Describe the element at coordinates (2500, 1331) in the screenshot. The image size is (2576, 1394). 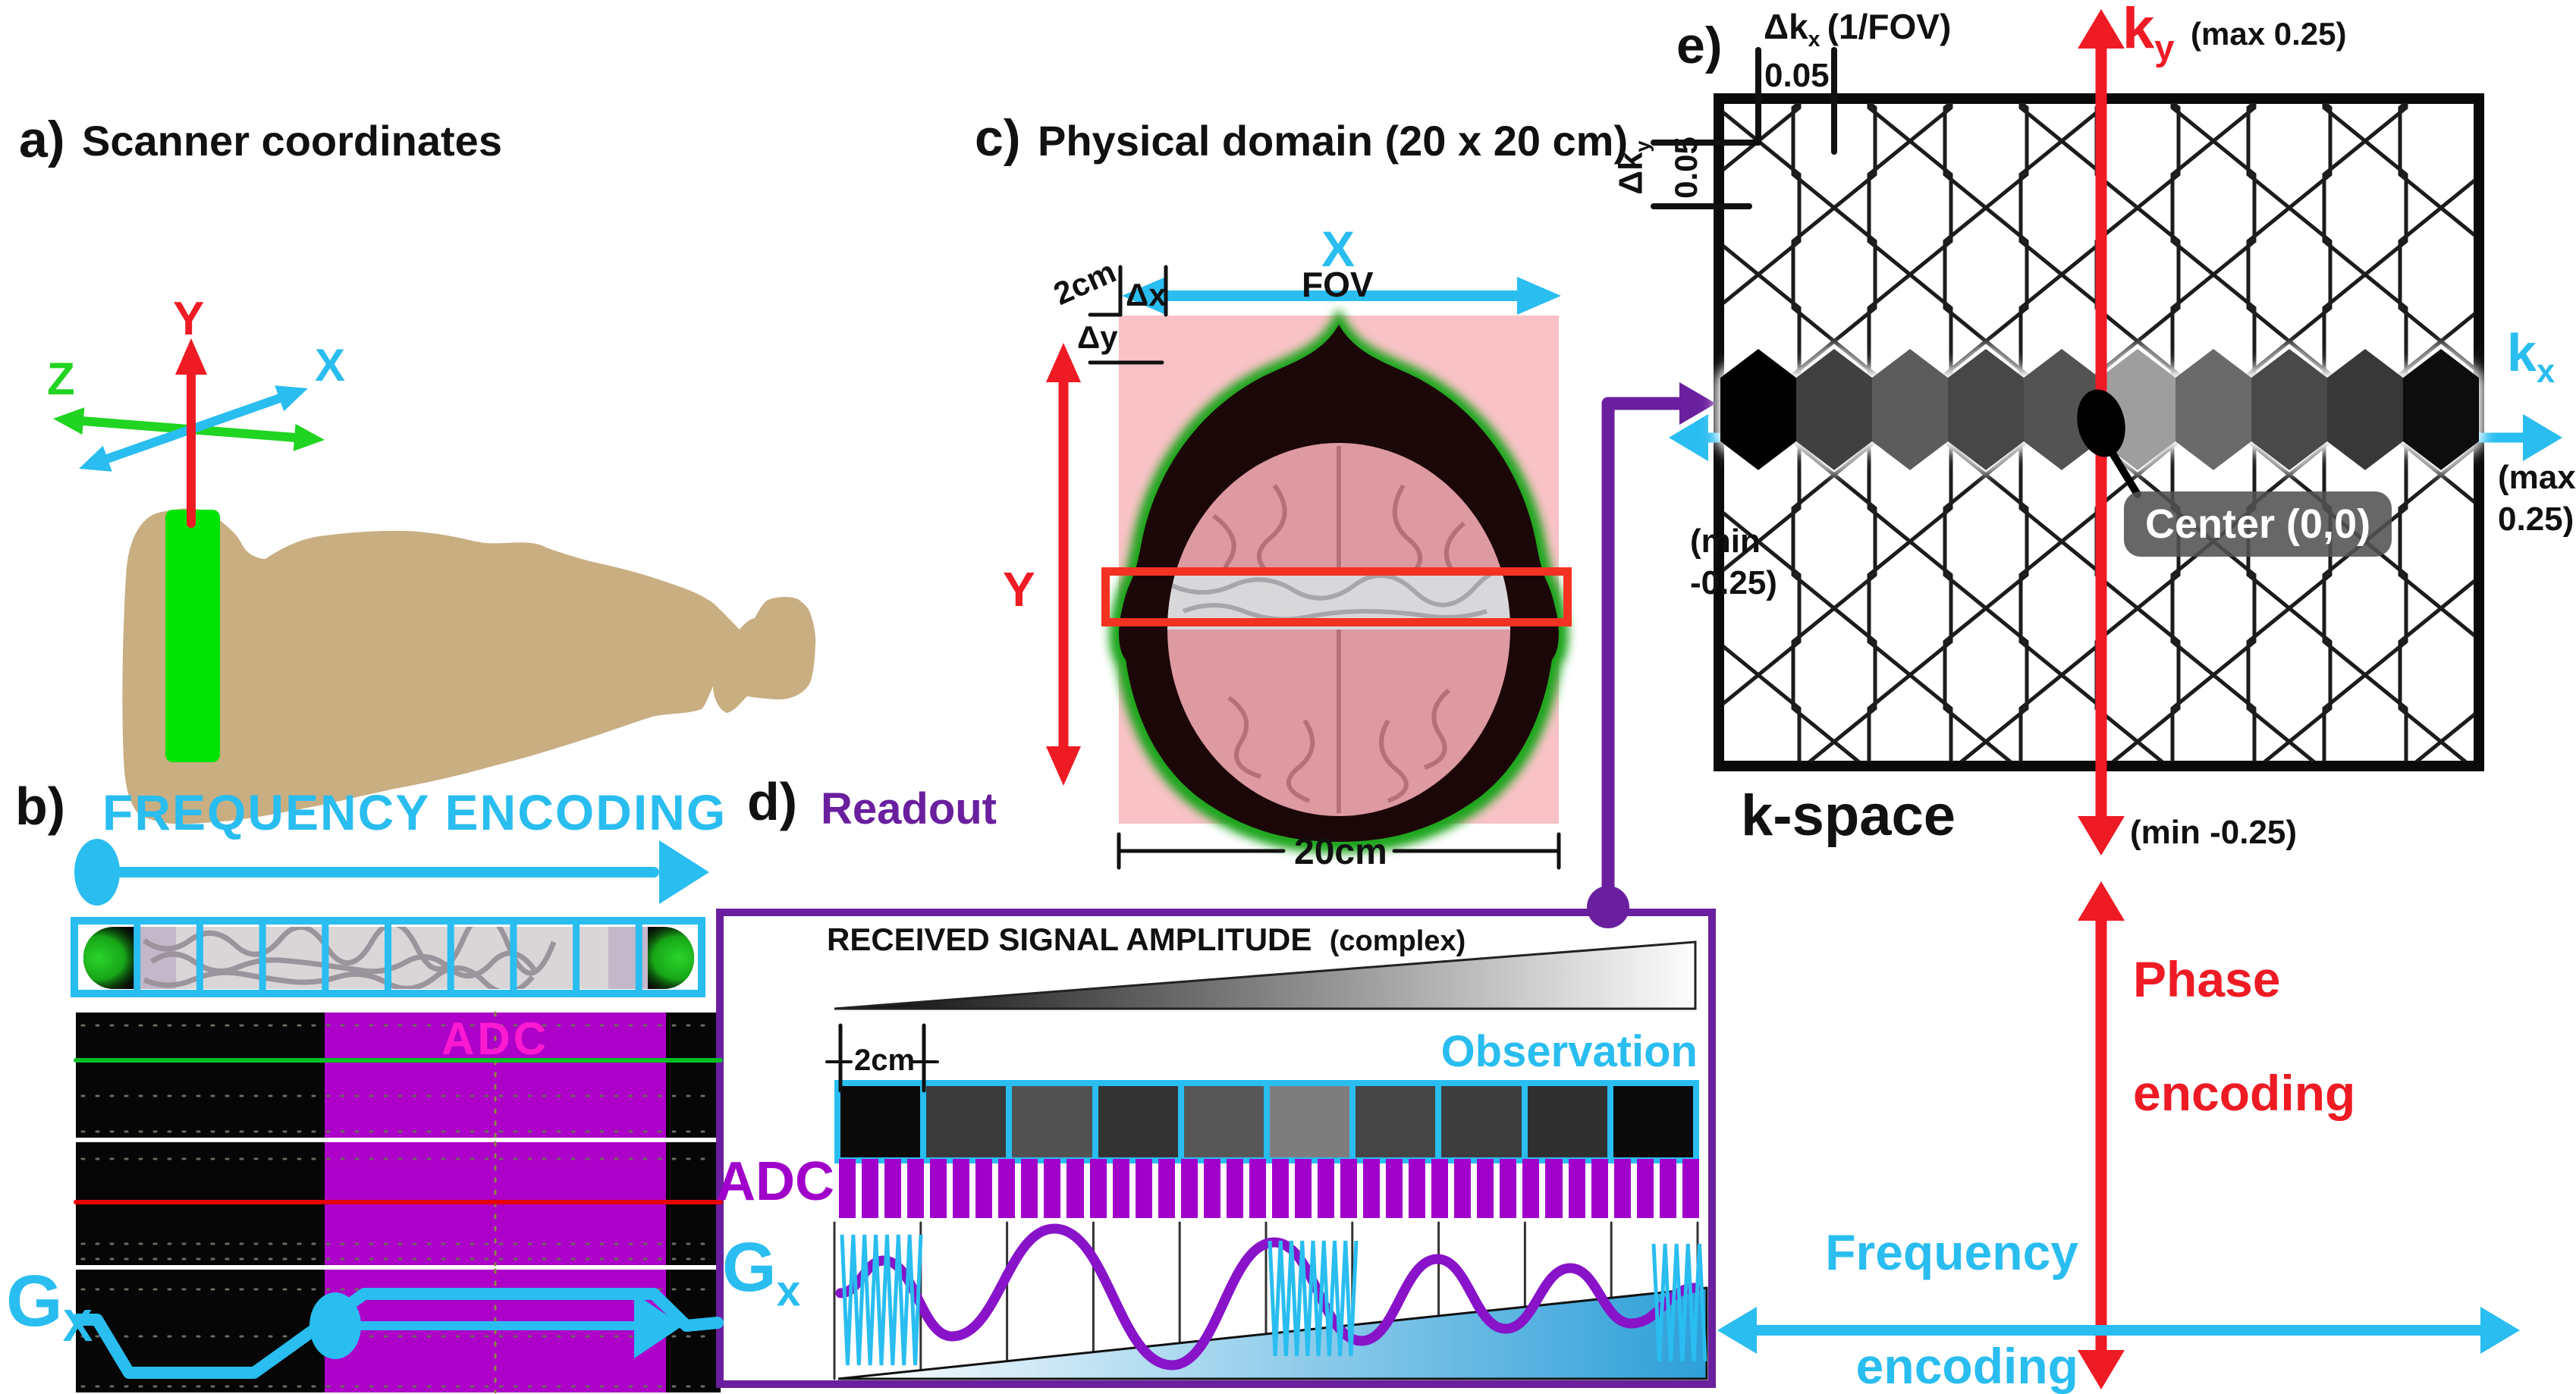
I see `frequency-axis-arrowhead-right` at that location.